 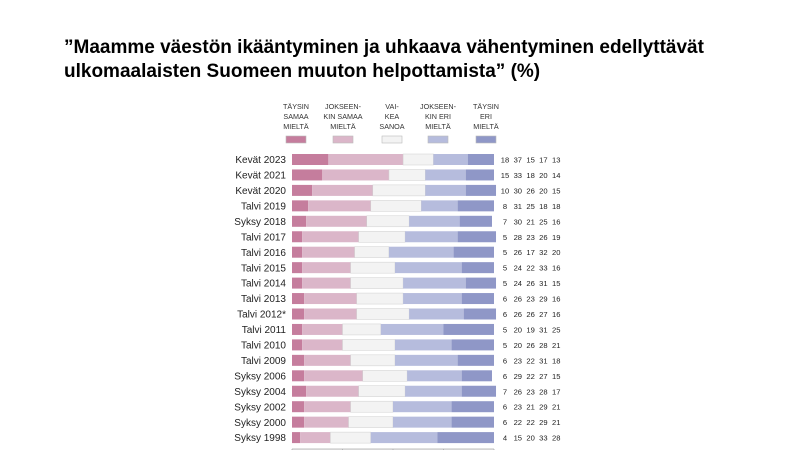 What do you see at coordinates (260, 176) in the screenshot?
I see `row-label: Kevät 2021` at bounding box center [260, 176].